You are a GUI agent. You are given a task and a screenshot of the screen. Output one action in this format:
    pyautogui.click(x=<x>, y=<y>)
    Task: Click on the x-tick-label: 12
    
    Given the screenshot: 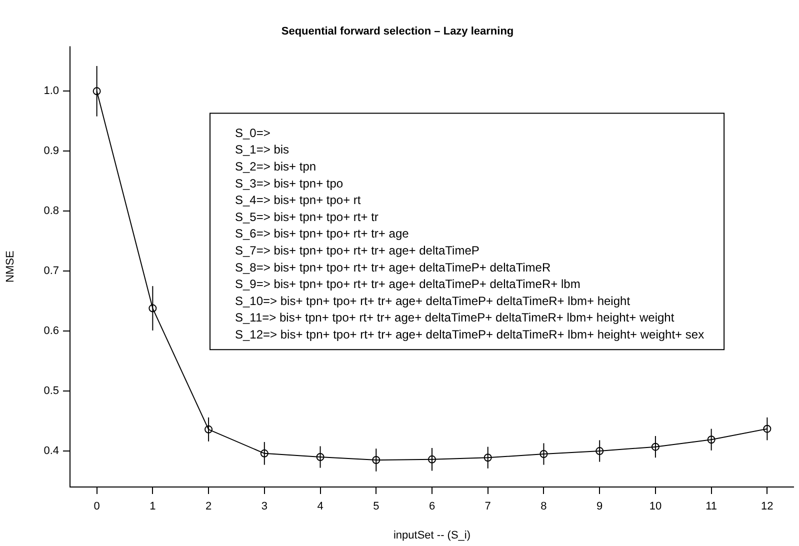 What is the action you would take?
    pyautogui.click(x=767, y=506)
    